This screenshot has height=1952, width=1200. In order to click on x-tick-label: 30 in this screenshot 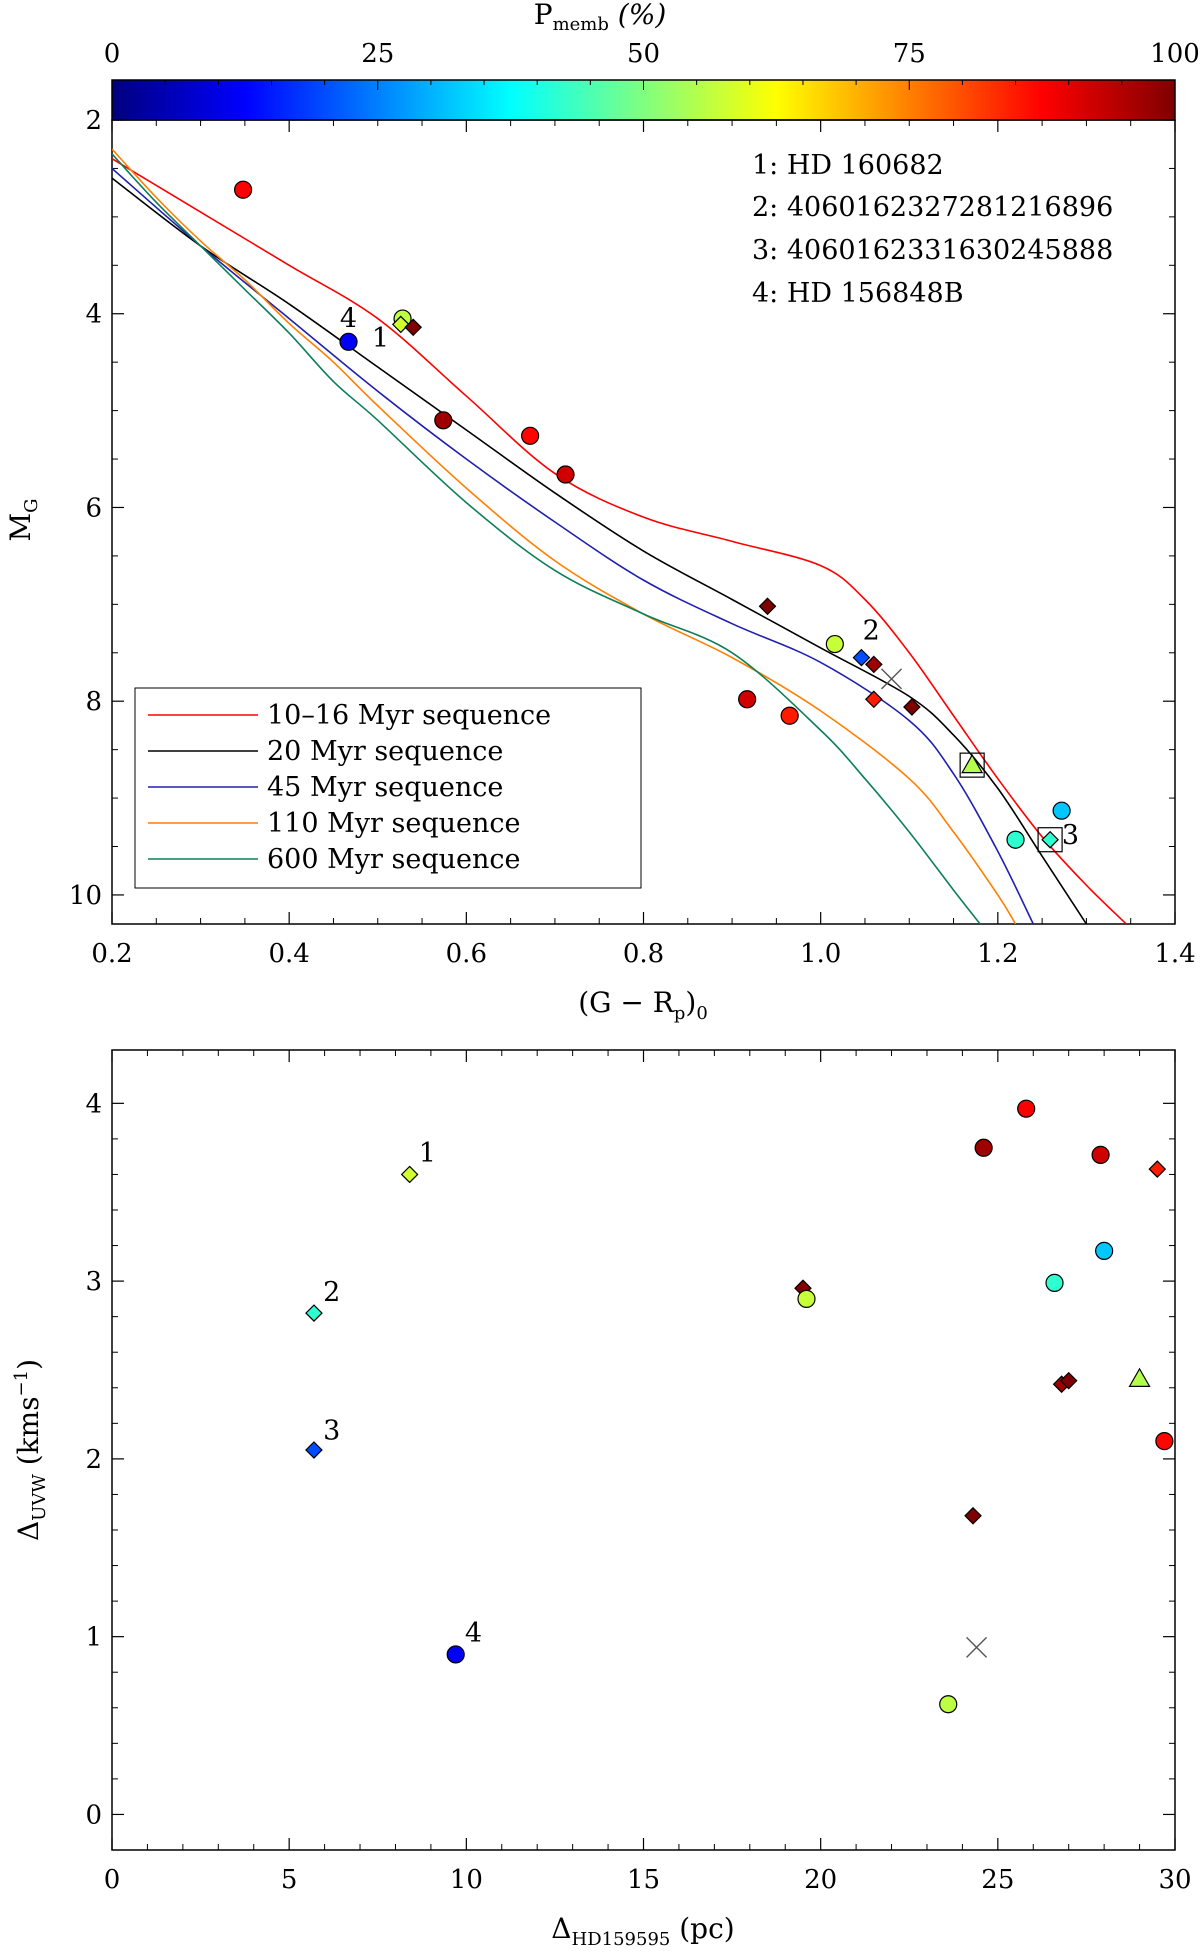, I will do `click(1174, 1880)`.